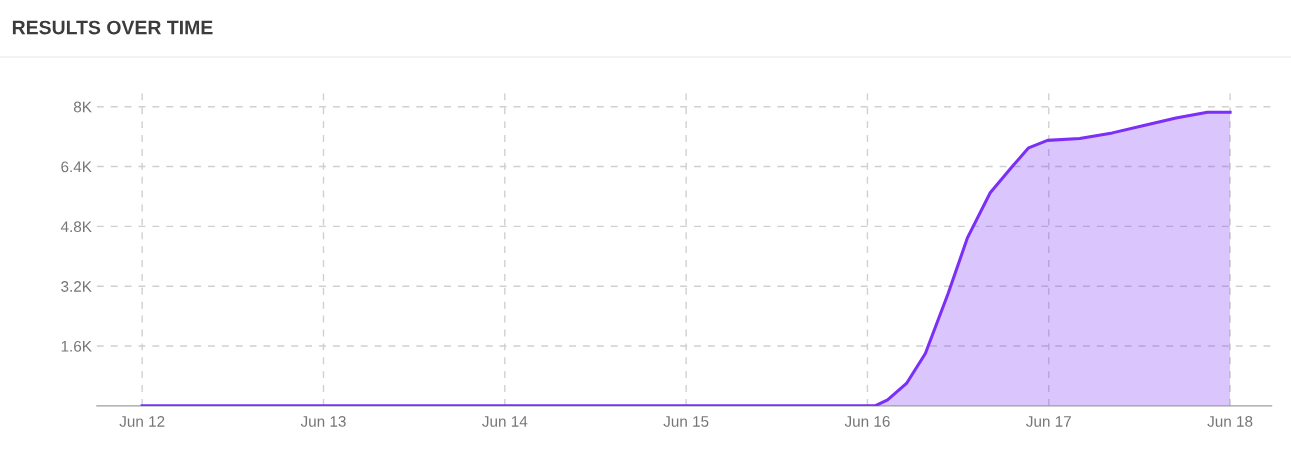  I want to click on x-tick-label: Jun 13, so click(323, 421).